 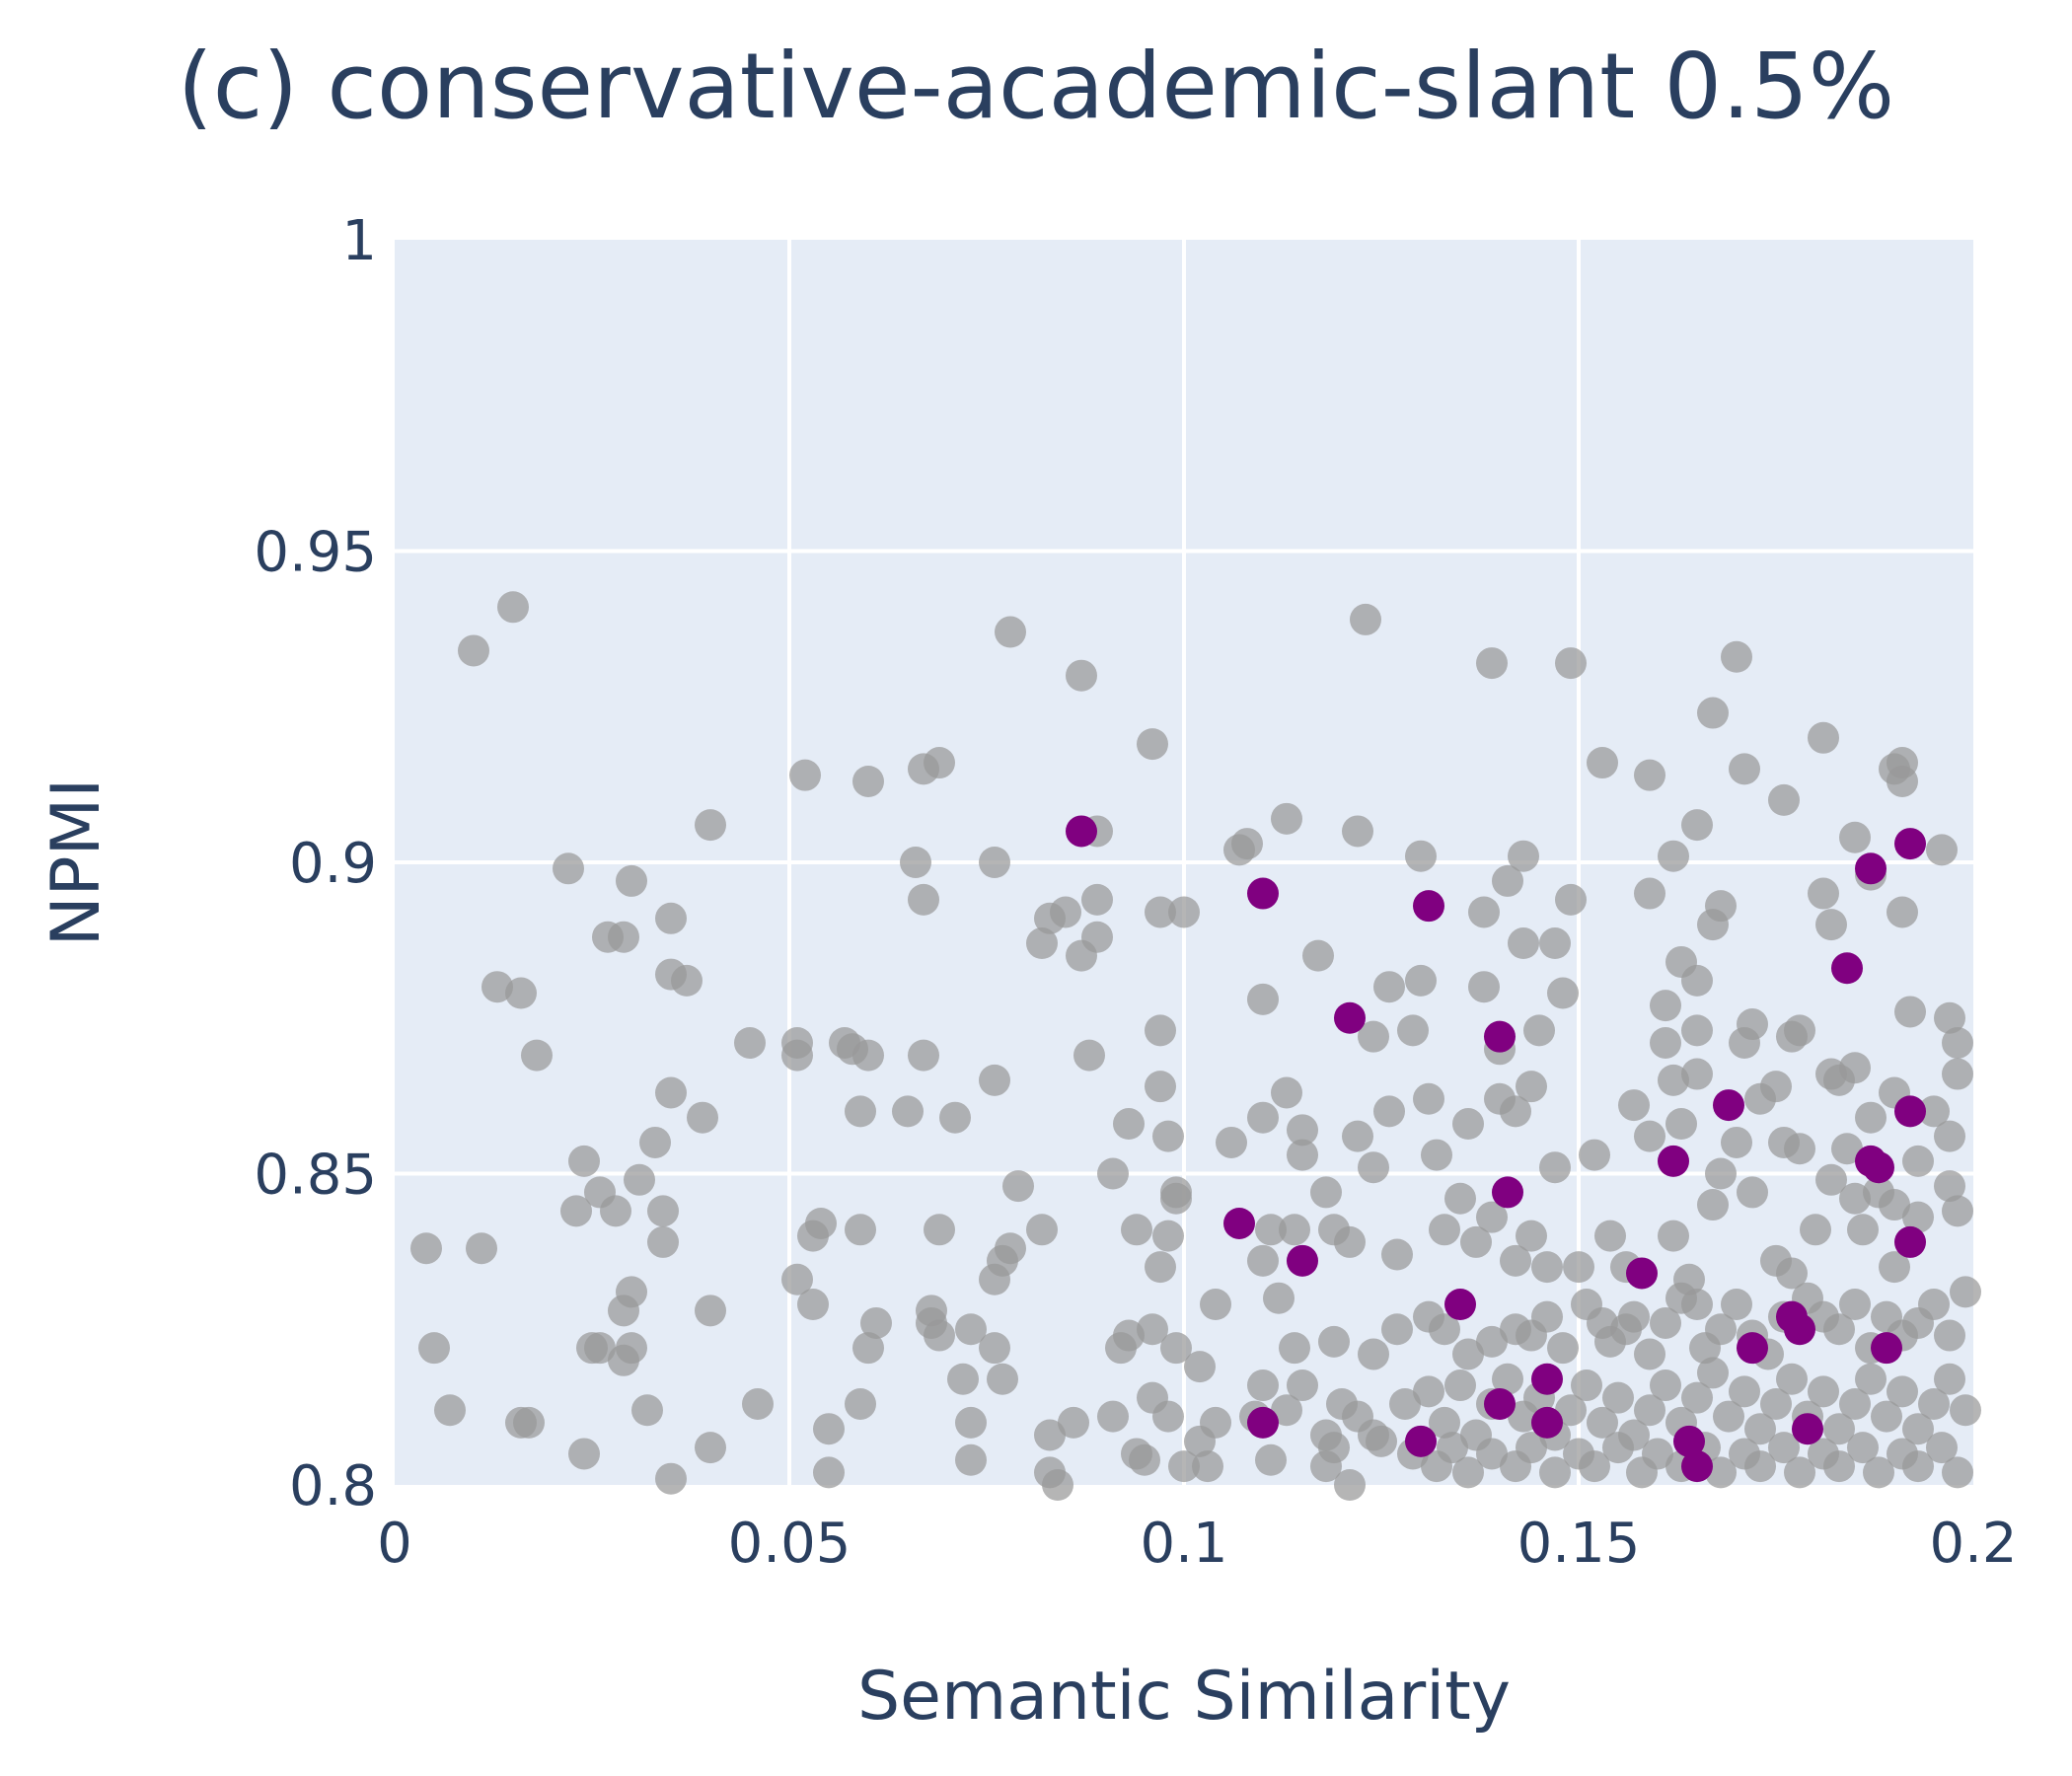 What do you see at coordinates (333, 864) in the screenshot?
I see `y-tick-label: 0.9` at bounding box center [333, 864].